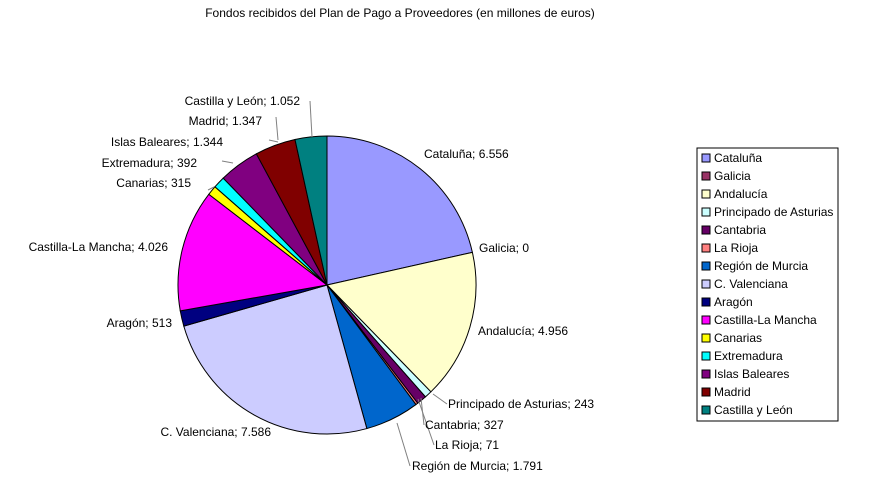  What do you see at coordinates (773, 212) in the screenshot?
I see `legend-label: Principado de Asturias` at bounding box center [773, 212].